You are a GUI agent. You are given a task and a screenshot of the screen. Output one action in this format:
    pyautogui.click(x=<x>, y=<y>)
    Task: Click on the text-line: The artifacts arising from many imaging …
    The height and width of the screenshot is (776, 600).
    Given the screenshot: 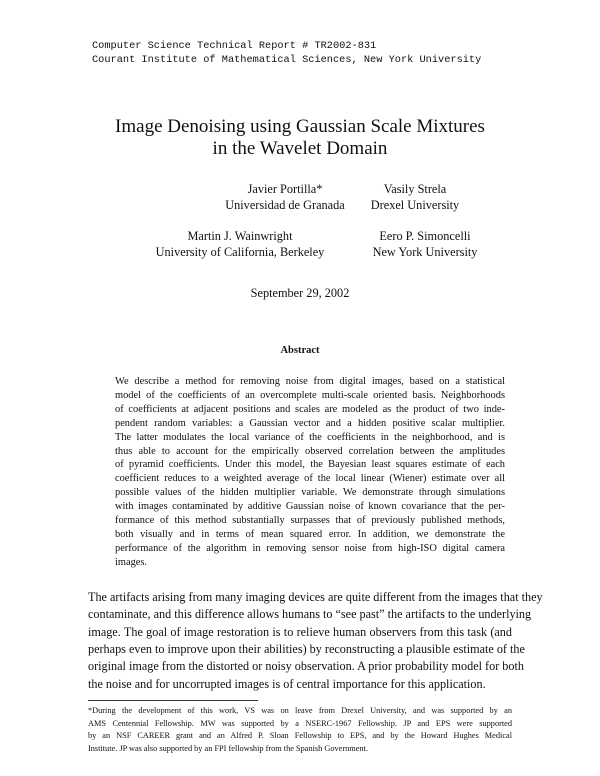 What is the action you would take?
    pyautogui.click(x=315, y=597)
    